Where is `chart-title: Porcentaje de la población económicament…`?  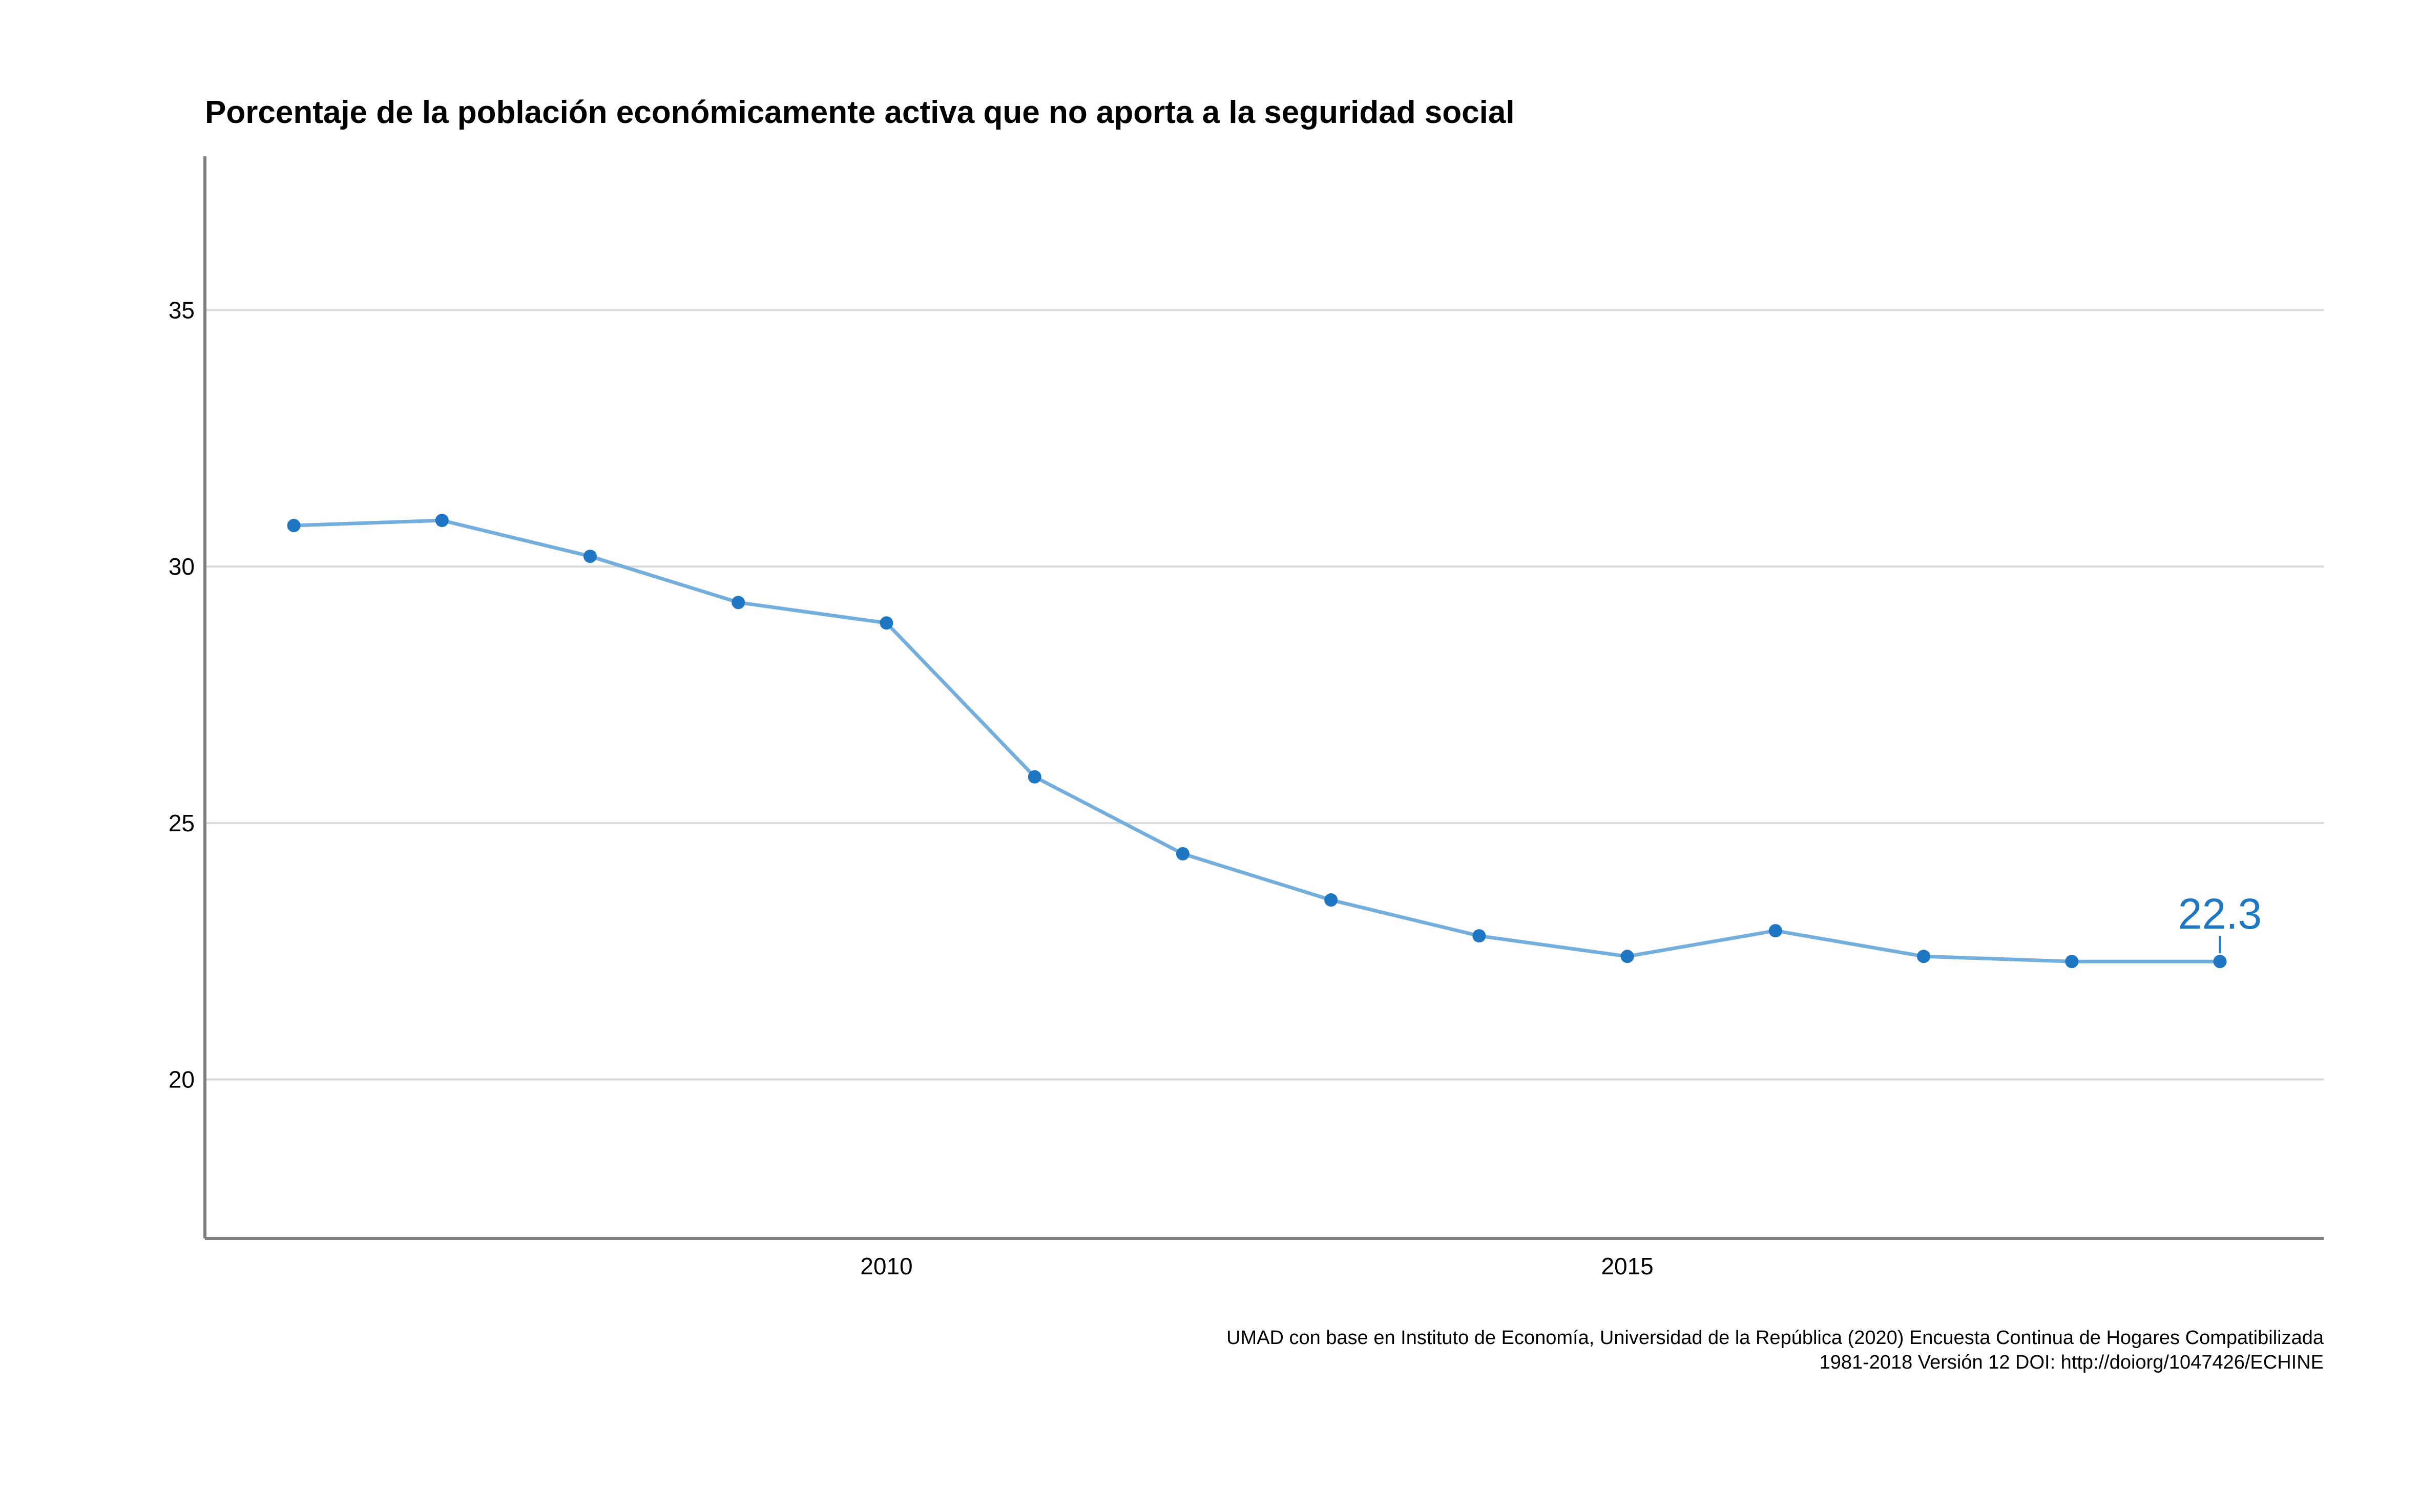
chart-title: Porcentaje de la población económicament… is located at coordinates (860, 112).